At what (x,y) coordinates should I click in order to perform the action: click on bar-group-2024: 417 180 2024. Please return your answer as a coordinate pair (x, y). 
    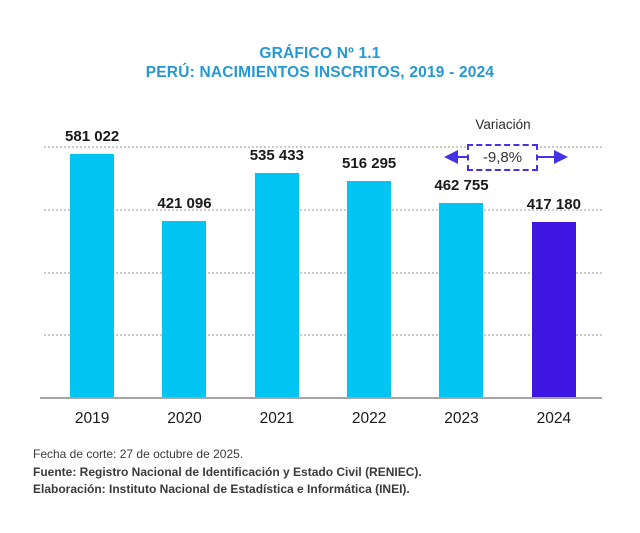
    Looking at the image, I should click on (554, 286).